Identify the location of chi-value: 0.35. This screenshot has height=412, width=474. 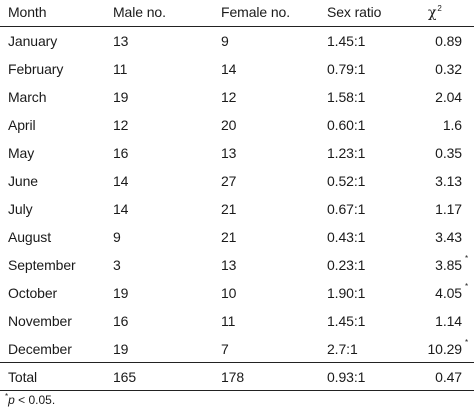
(448, 153).